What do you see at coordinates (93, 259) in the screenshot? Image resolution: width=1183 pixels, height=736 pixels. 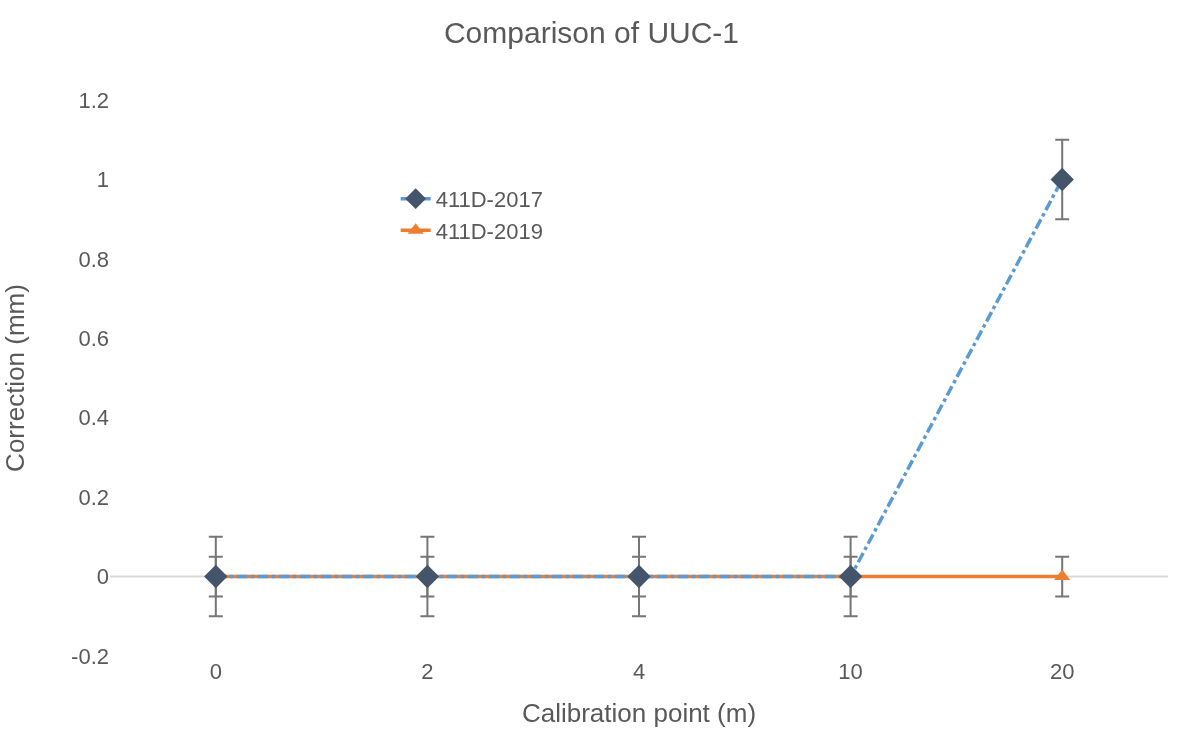 I see `y-tick-label: 0.8` at bounding box center [93, 259].